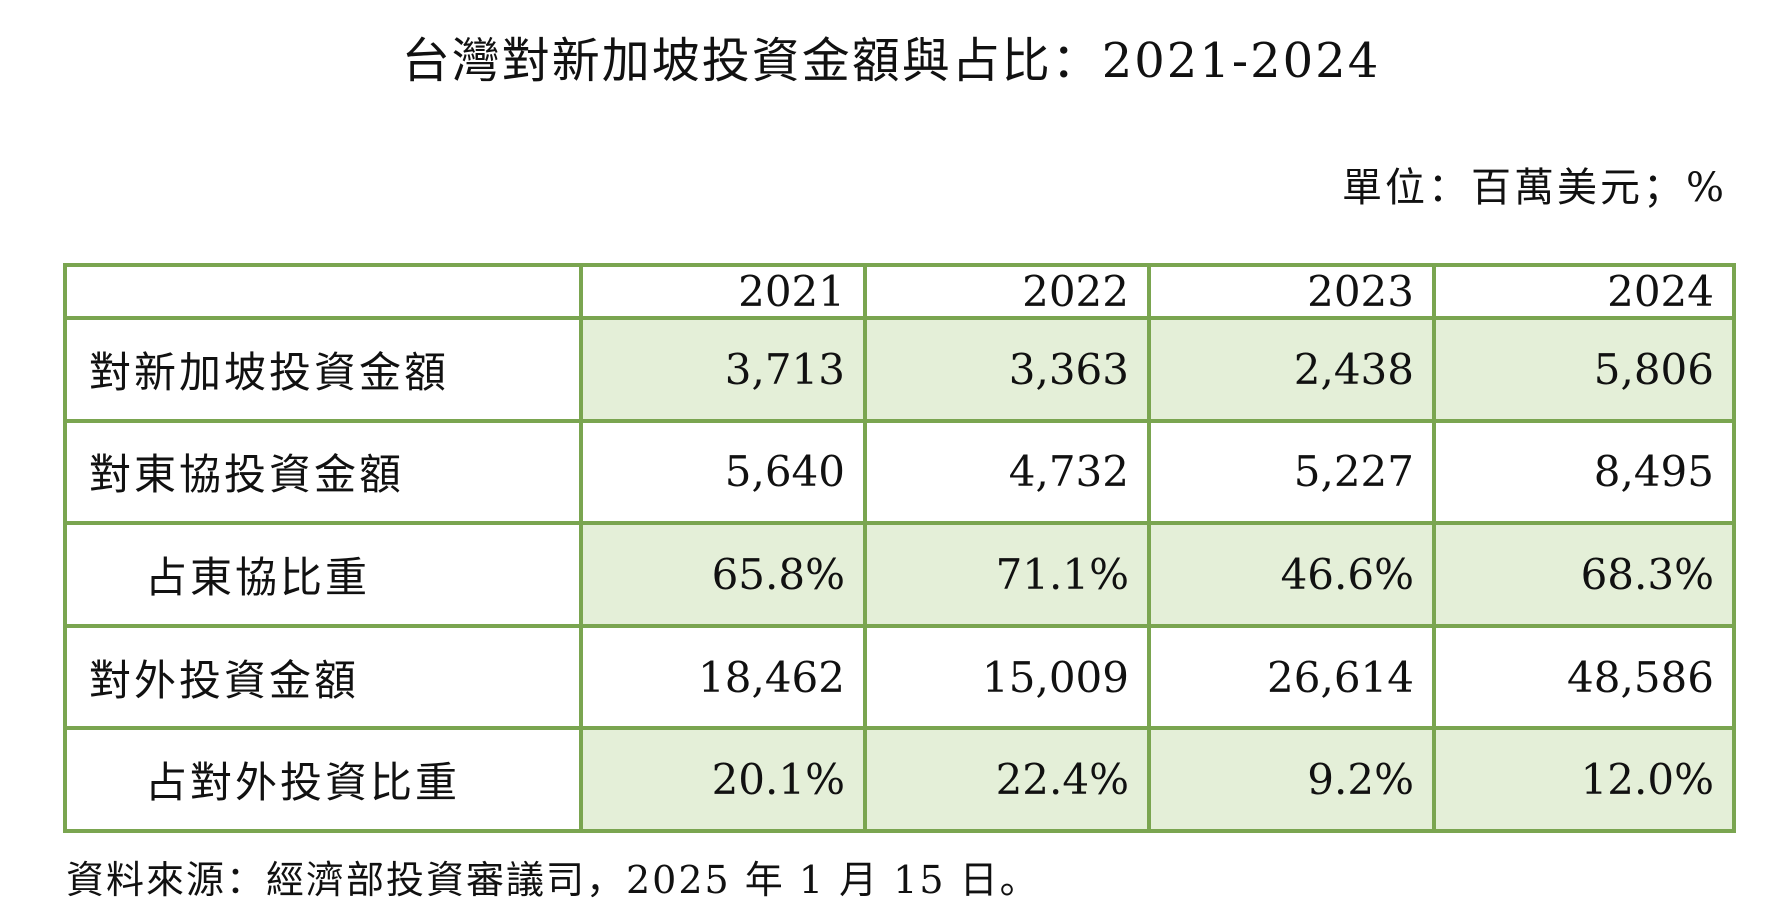  Describe the element at coordinates (1584, 677) in the screenshot. I see `table-cell: 48,586` at that location.